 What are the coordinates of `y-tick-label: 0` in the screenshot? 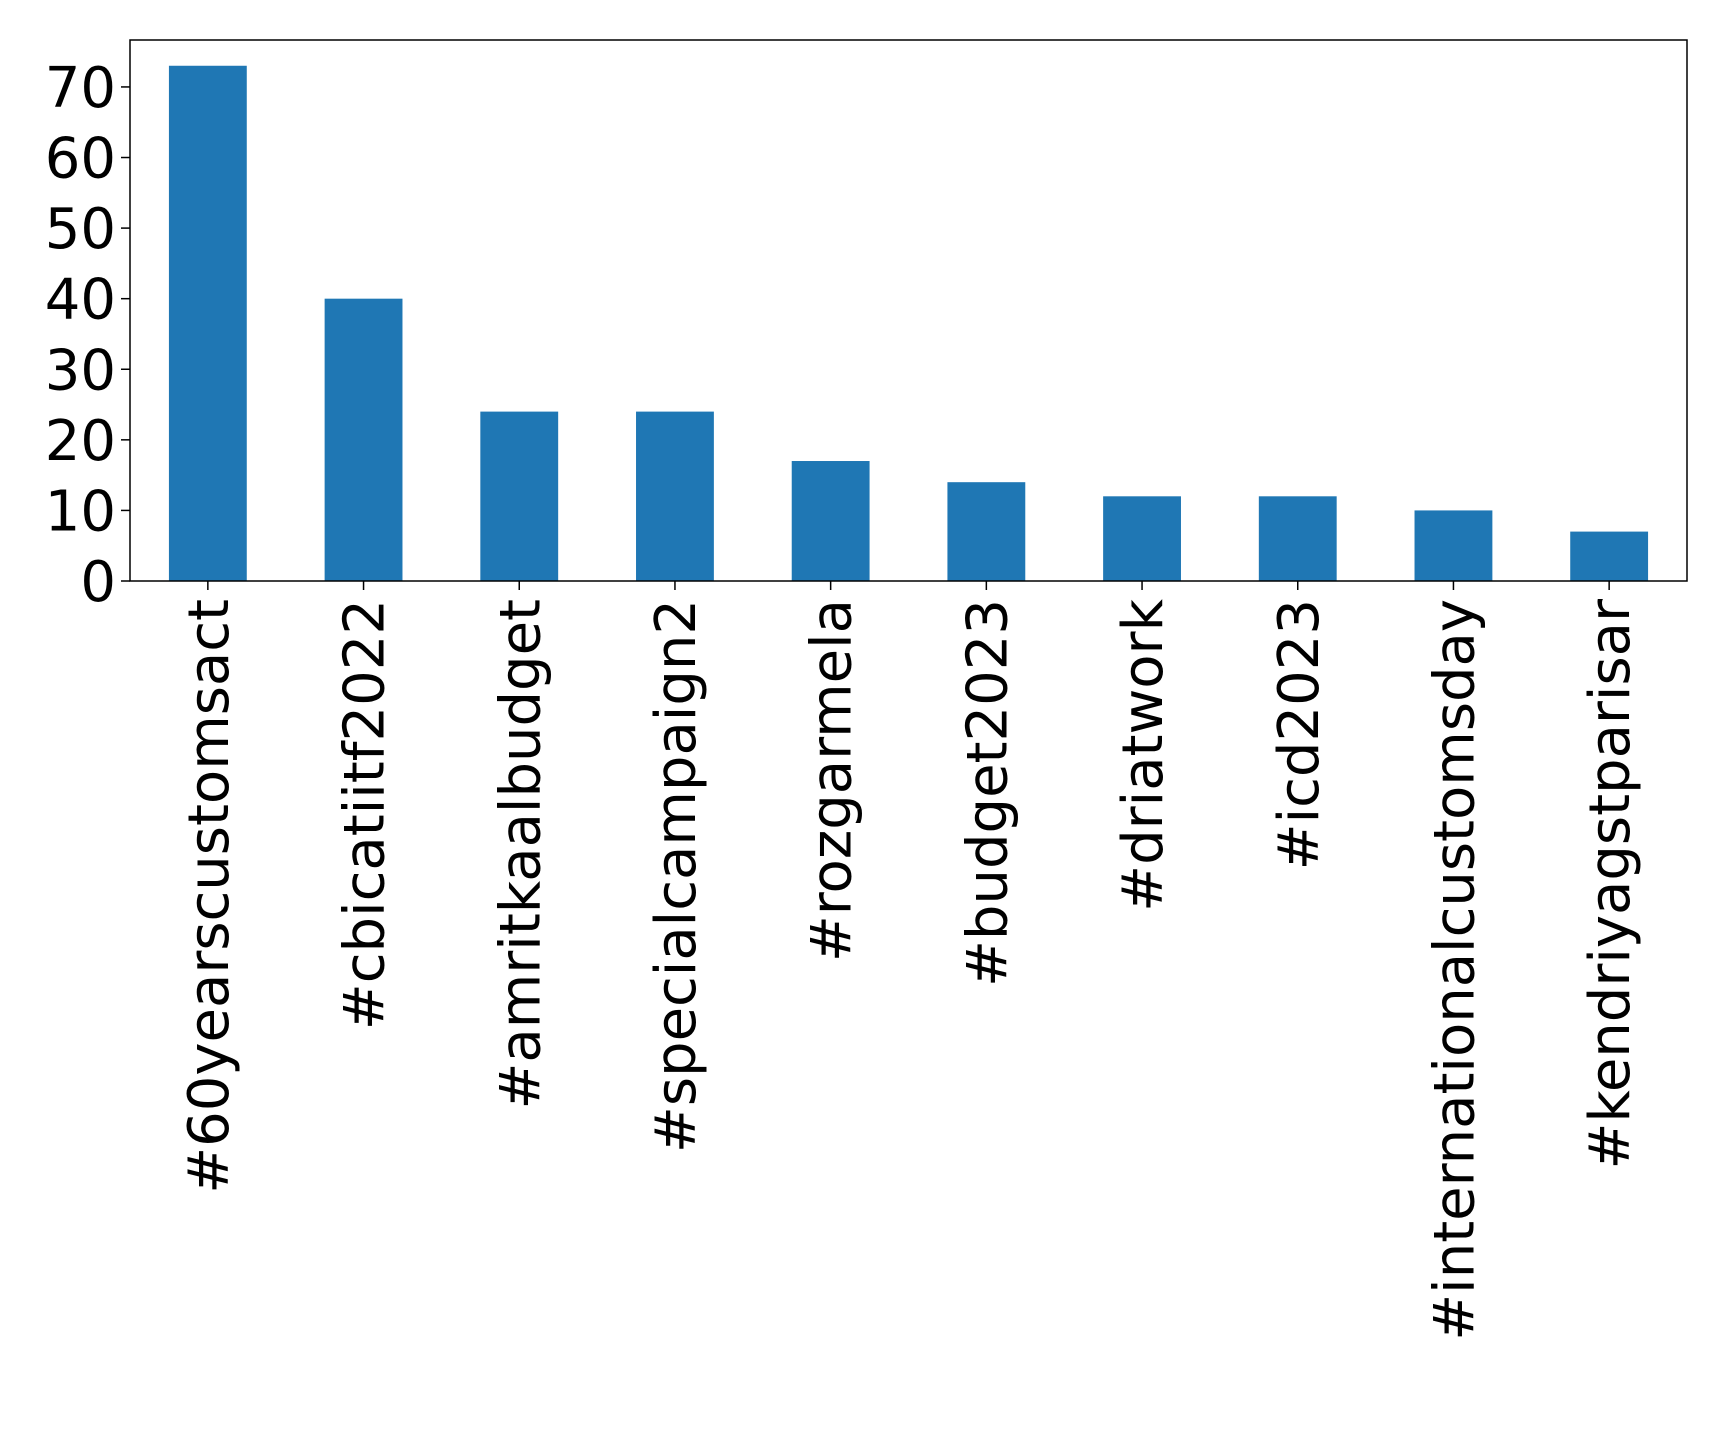 It's located at (98, 582).